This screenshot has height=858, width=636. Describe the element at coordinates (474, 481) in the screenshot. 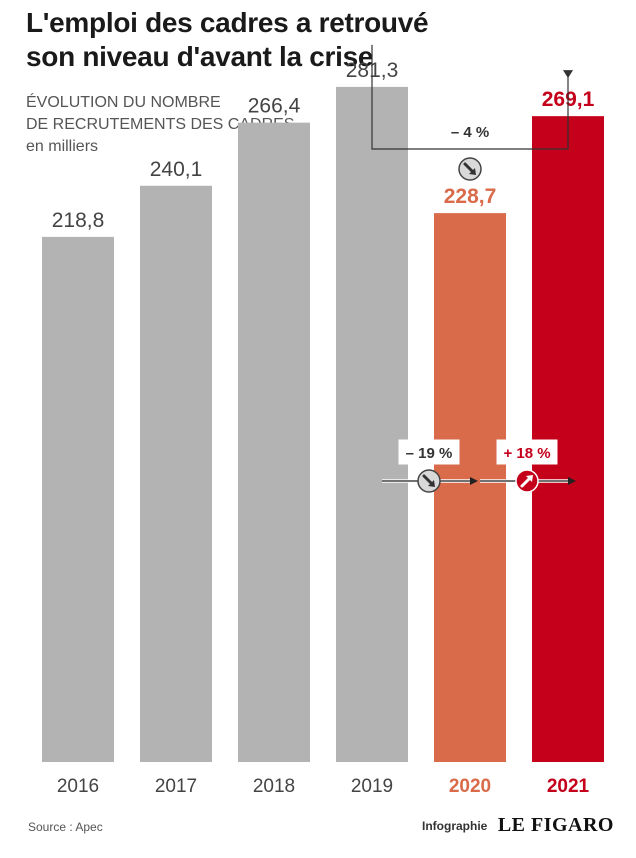

I see `annotation-2019-2020-arrow-head` at that location.